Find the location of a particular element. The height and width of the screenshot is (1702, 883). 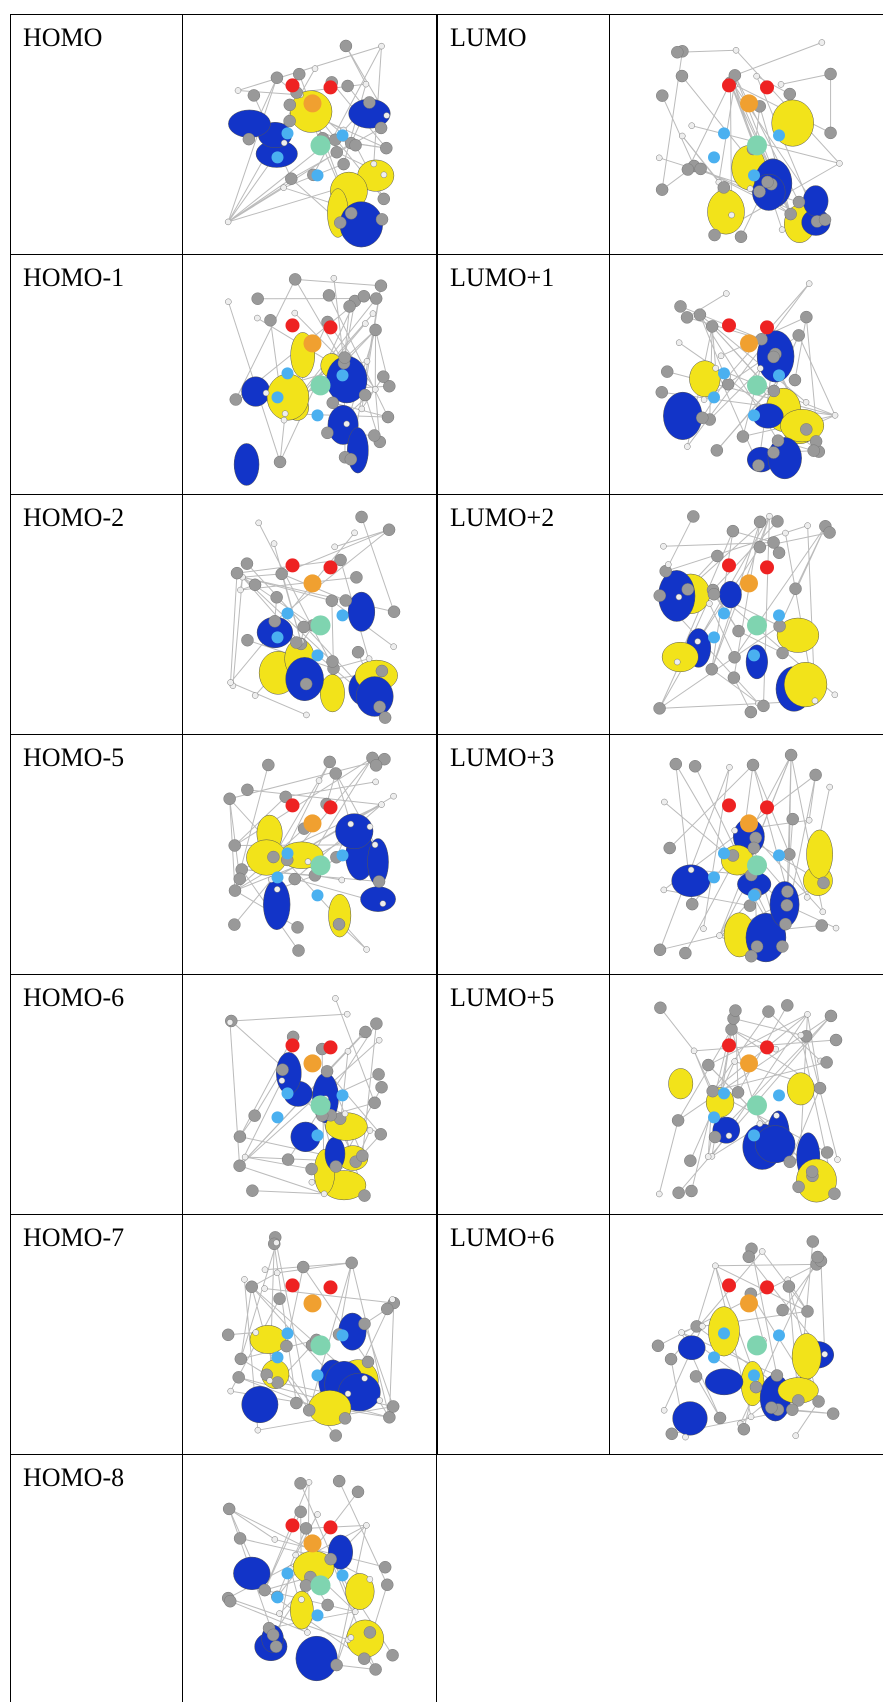

label-cell: HOMO-1 is located at coordinates (96, 374).